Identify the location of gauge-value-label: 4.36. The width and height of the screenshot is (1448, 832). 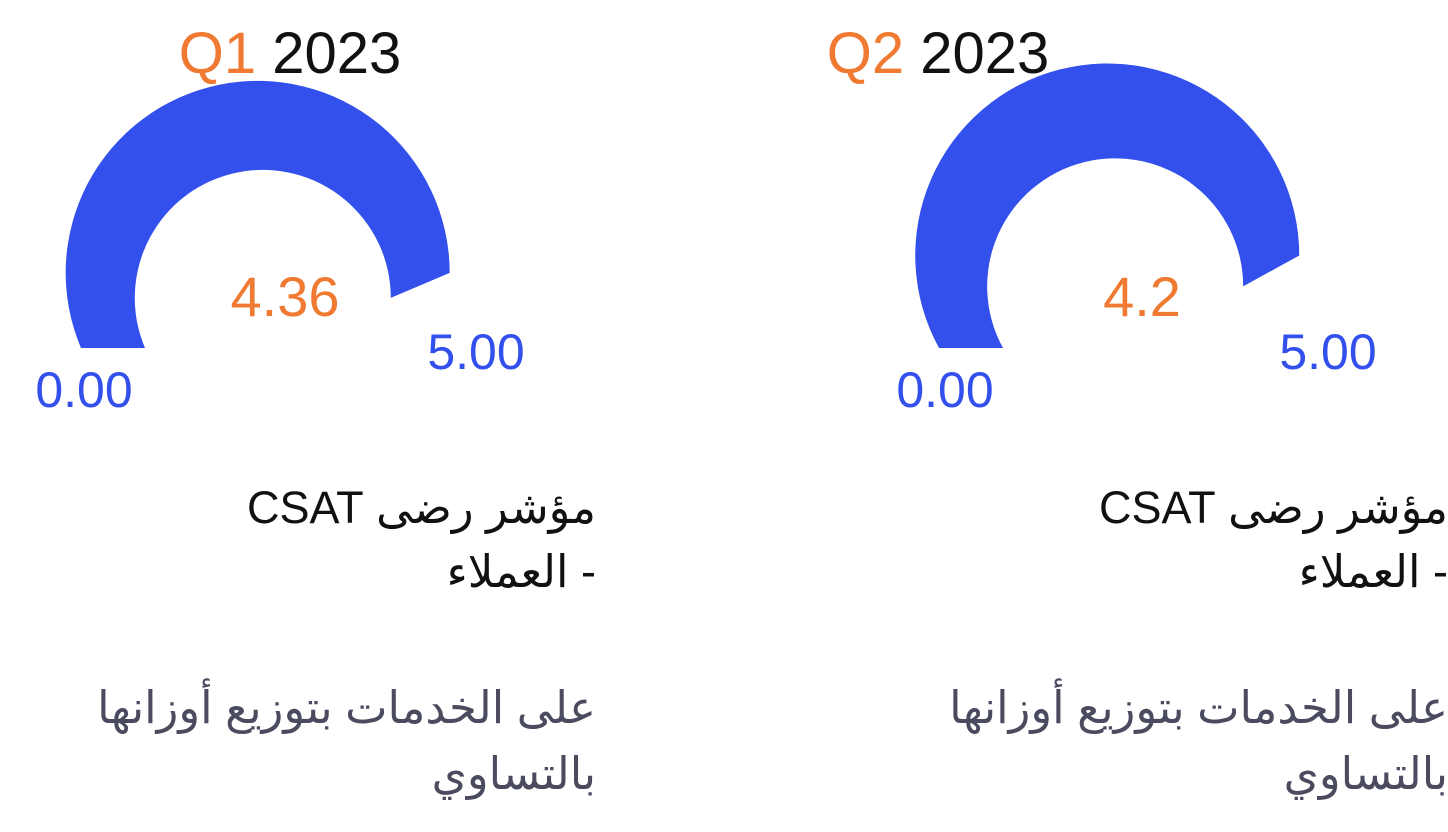
(285, 296).